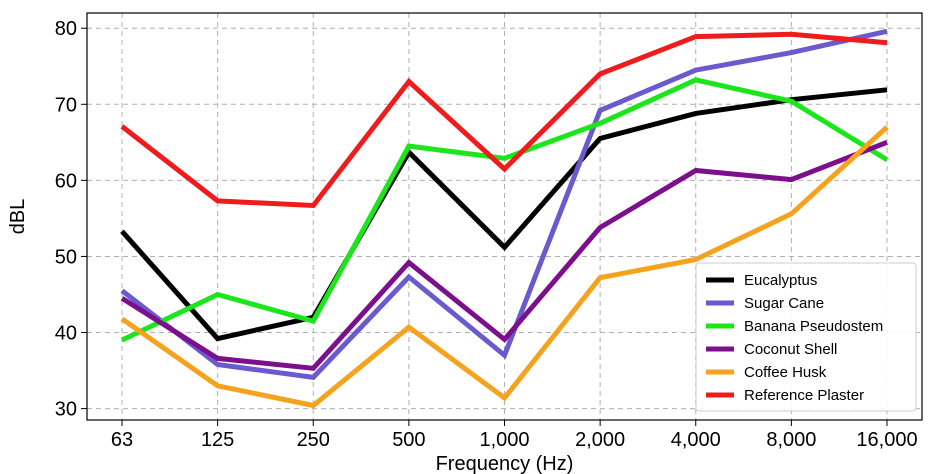  What do you see at coordinates (886, 440) in the screenshot?
I see `x-tick-label: 16,000` at bounding box center [886, 440].